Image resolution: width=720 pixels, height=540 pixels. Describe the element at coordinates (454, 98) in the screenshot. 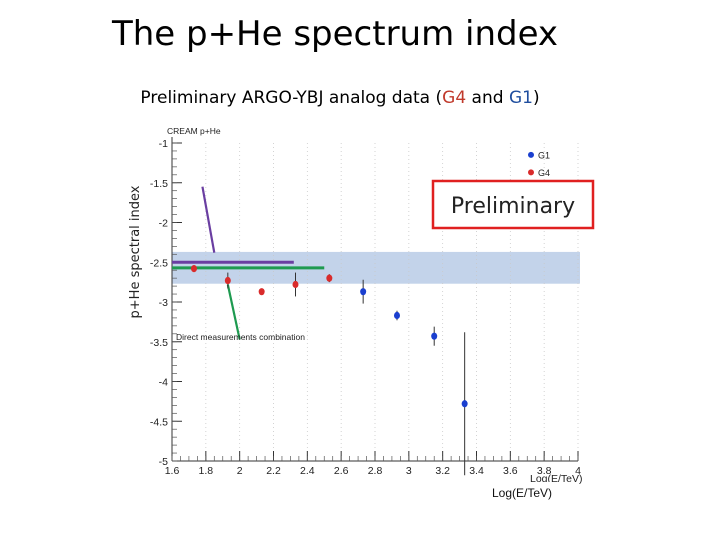

I see `subtitle-g4: G4` at that location.